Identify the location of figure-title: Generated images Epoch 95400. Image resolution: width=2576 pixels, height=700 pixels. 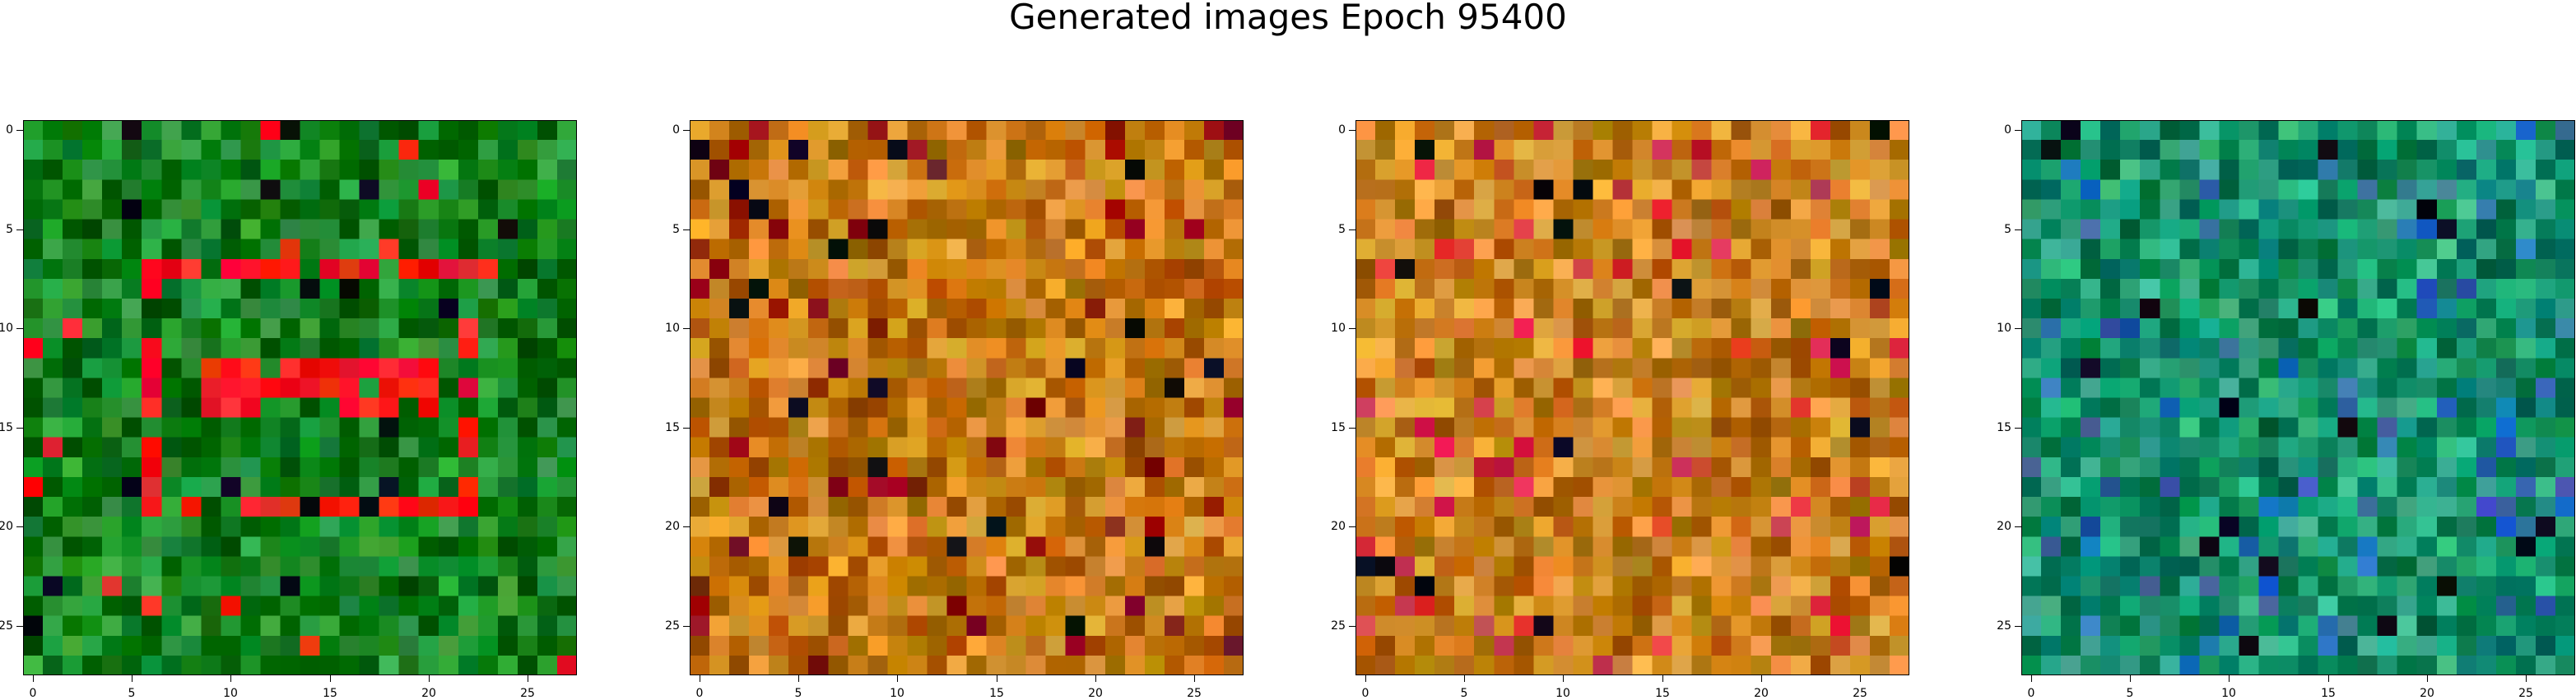
(1288, 18).